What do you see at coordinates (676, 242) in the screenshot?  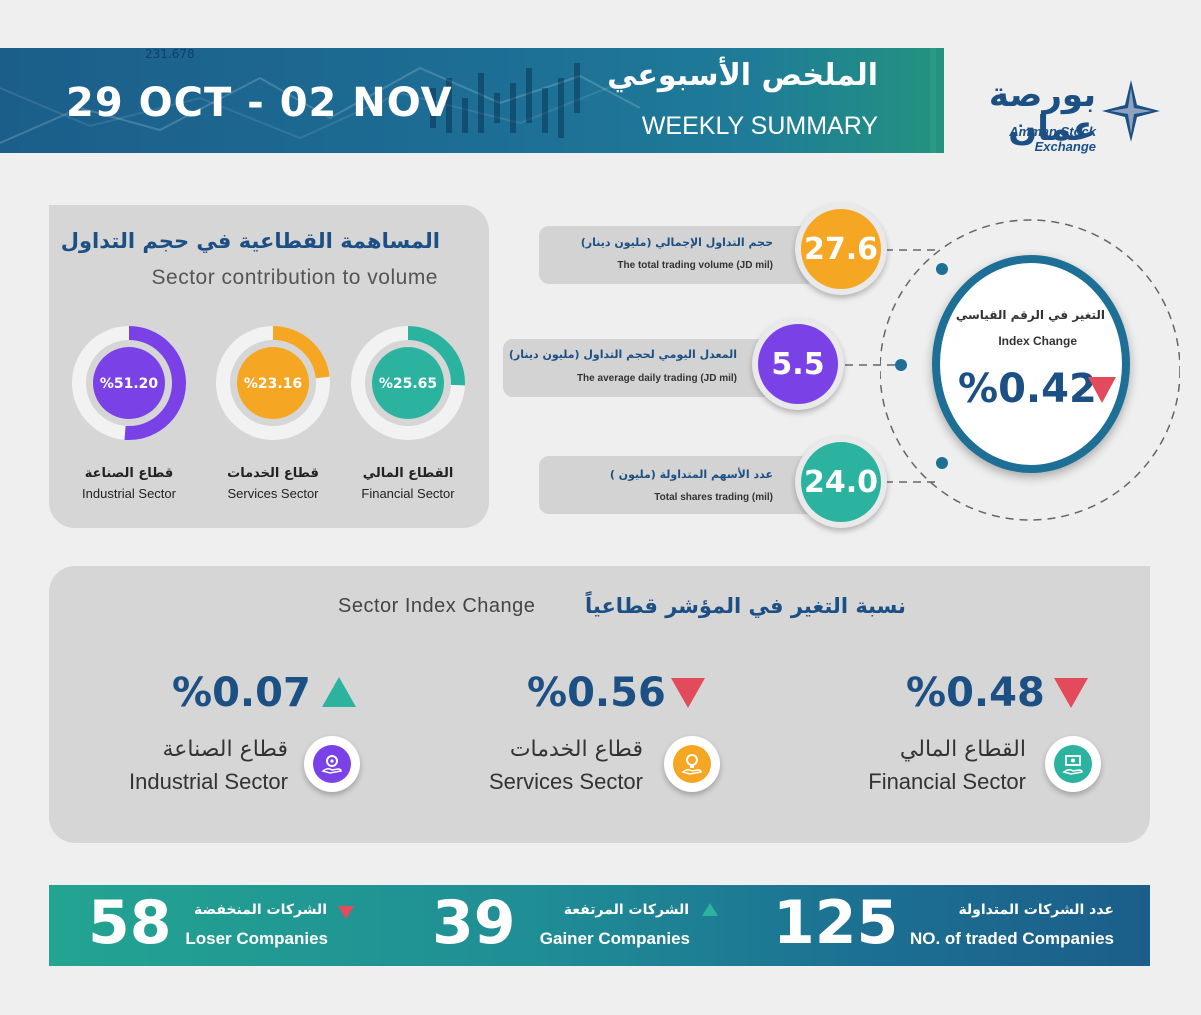 I see `stat-label-total-volume-ar: حجم التداول الإجمالي (مليون دينار)` at bounding box center [676, 242].